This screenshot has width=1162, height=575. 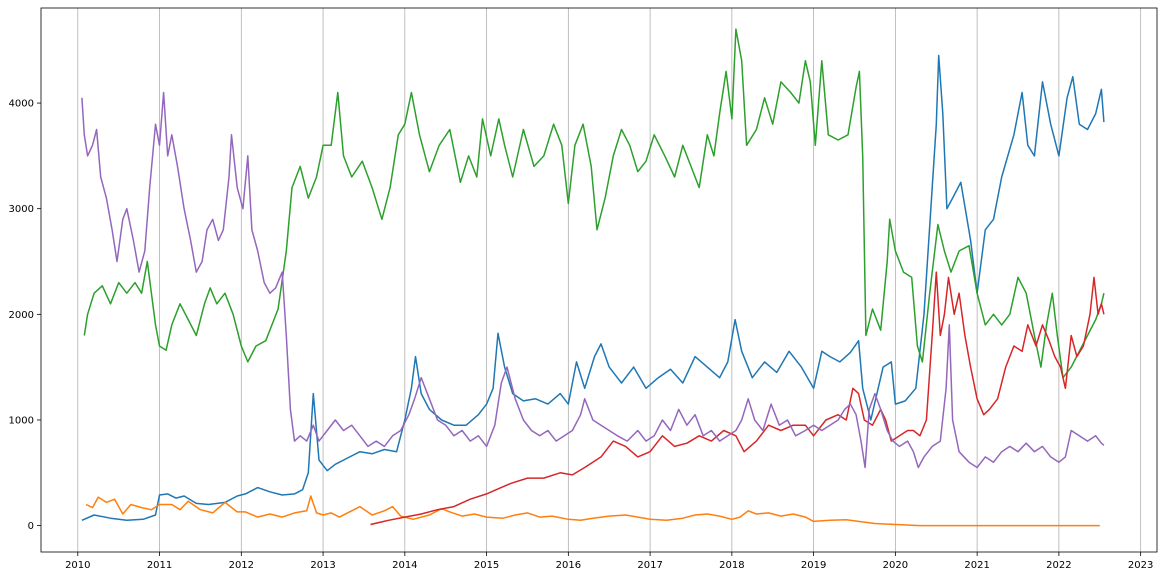 What do you see at coordinates (486, 565) in the screenshot?
I see `x-tick-label: 2015` at bounding box center [486, 565].